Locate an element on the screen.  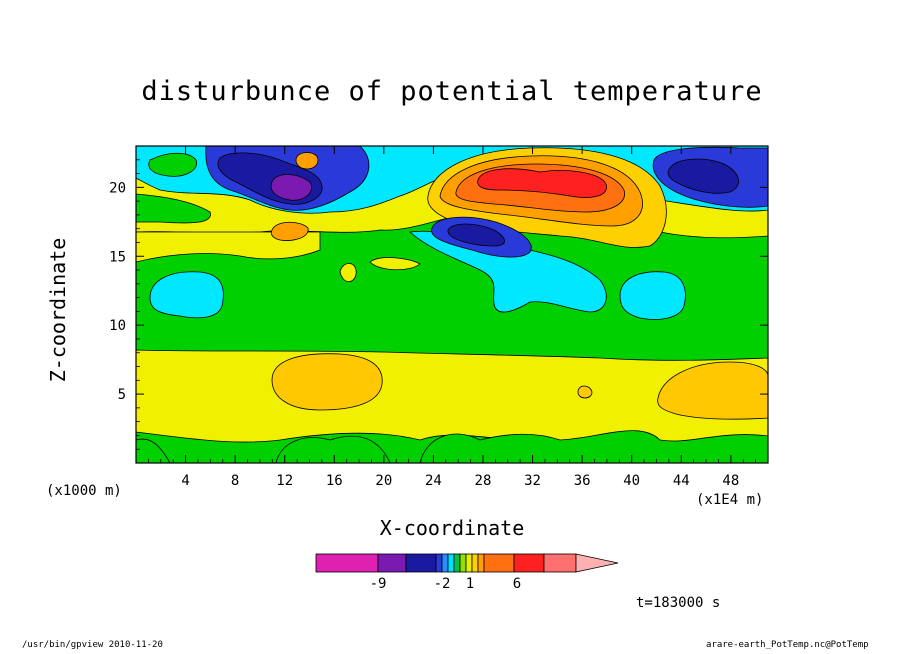
y-tick-label: 5 is located at coordinates (122, 395).